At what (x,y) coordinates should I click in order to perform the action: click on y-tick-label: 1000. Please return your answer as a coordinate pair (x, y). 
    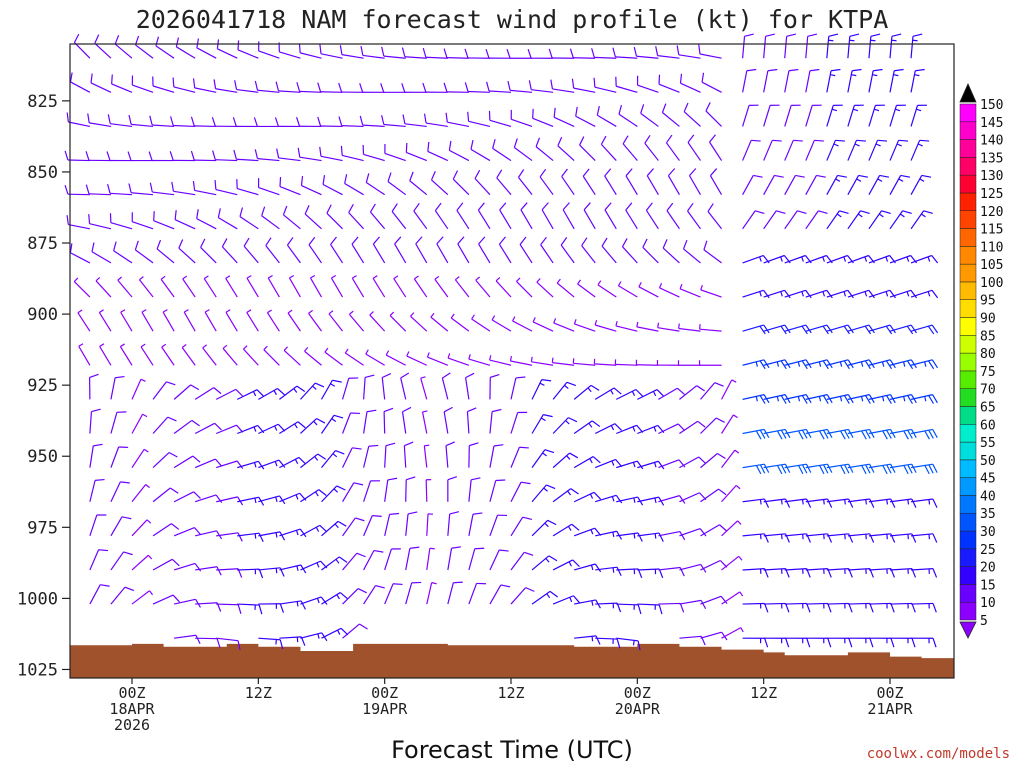
    Looking at the image, I should click on (37, 599).